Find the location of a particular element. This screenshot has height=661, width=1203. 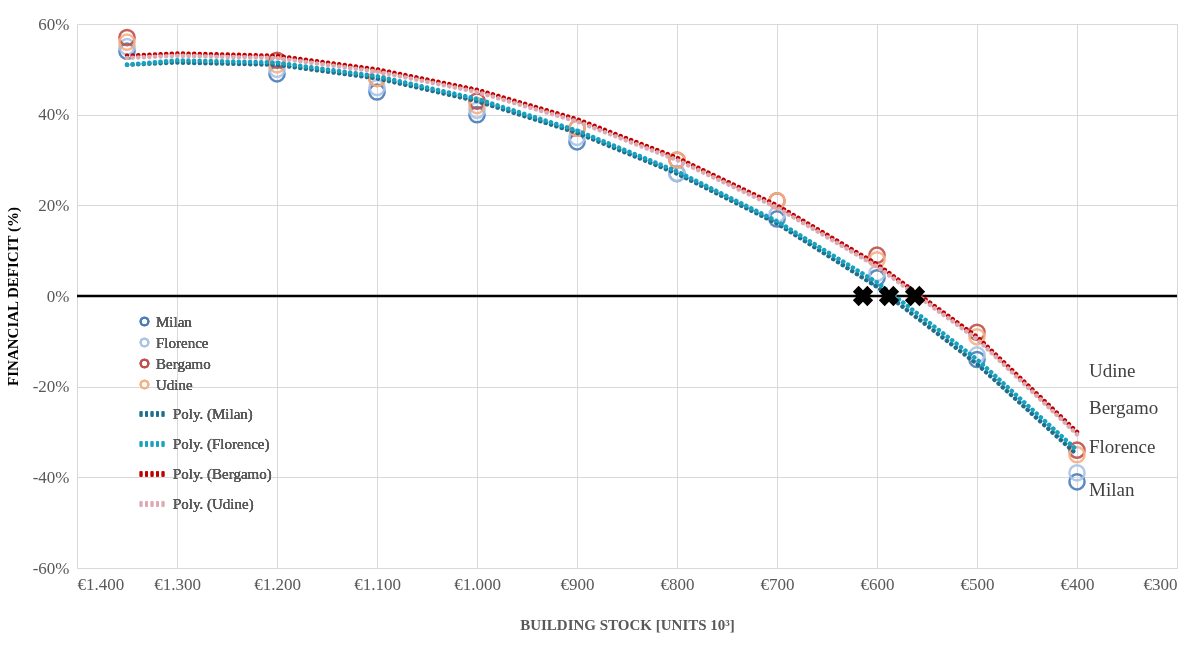

x-tick-label: €1.400 is located at coordinates (101, 584).